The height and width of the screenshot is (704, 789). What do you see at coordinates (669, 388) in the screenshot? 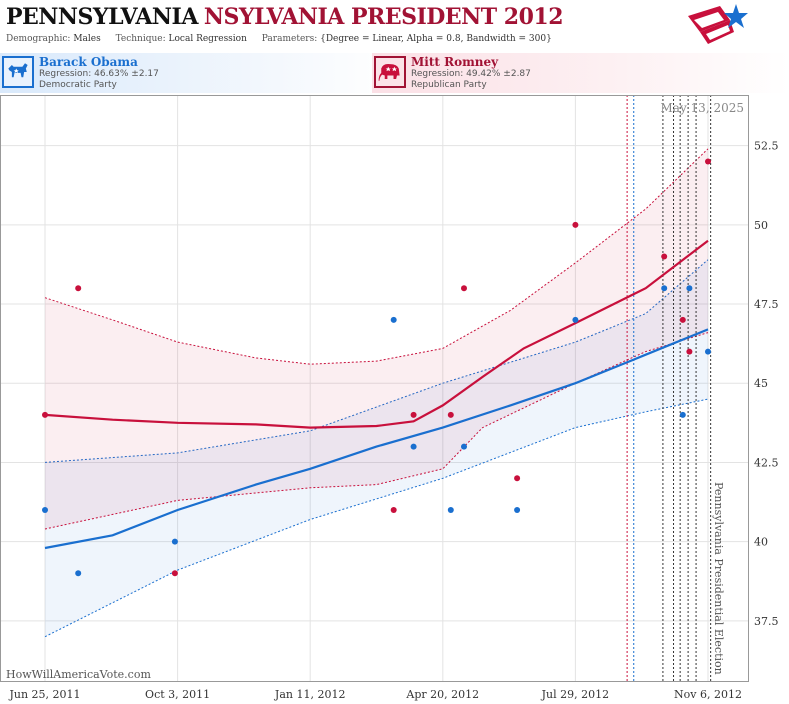
I see `event-lines` at bounding box center [669, 388].